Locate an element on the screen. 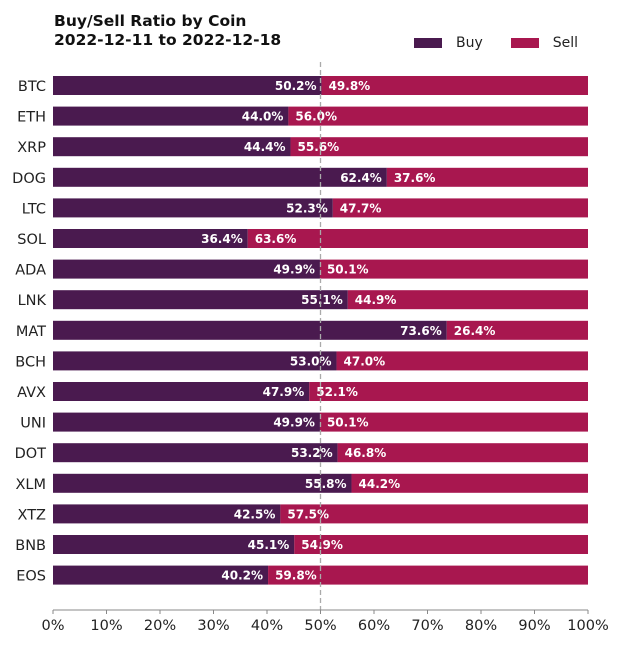 The image size is (625, 645). data-label-sell-ada: 50.1% is located at coordinates (348, 270).